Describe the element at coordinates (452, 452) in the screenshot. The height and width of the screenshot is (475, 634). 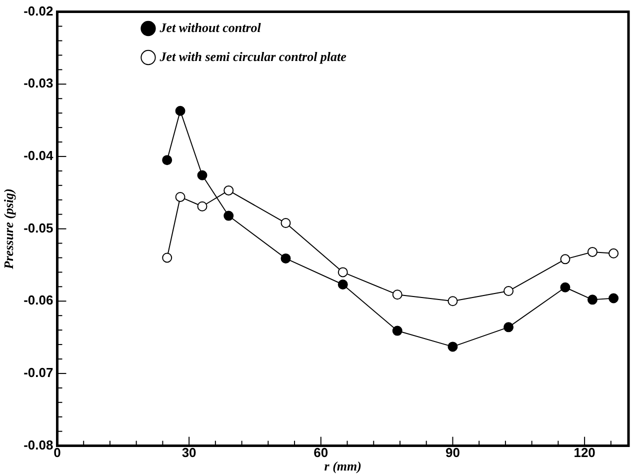
I see `x-tick-label: 90` at that location.